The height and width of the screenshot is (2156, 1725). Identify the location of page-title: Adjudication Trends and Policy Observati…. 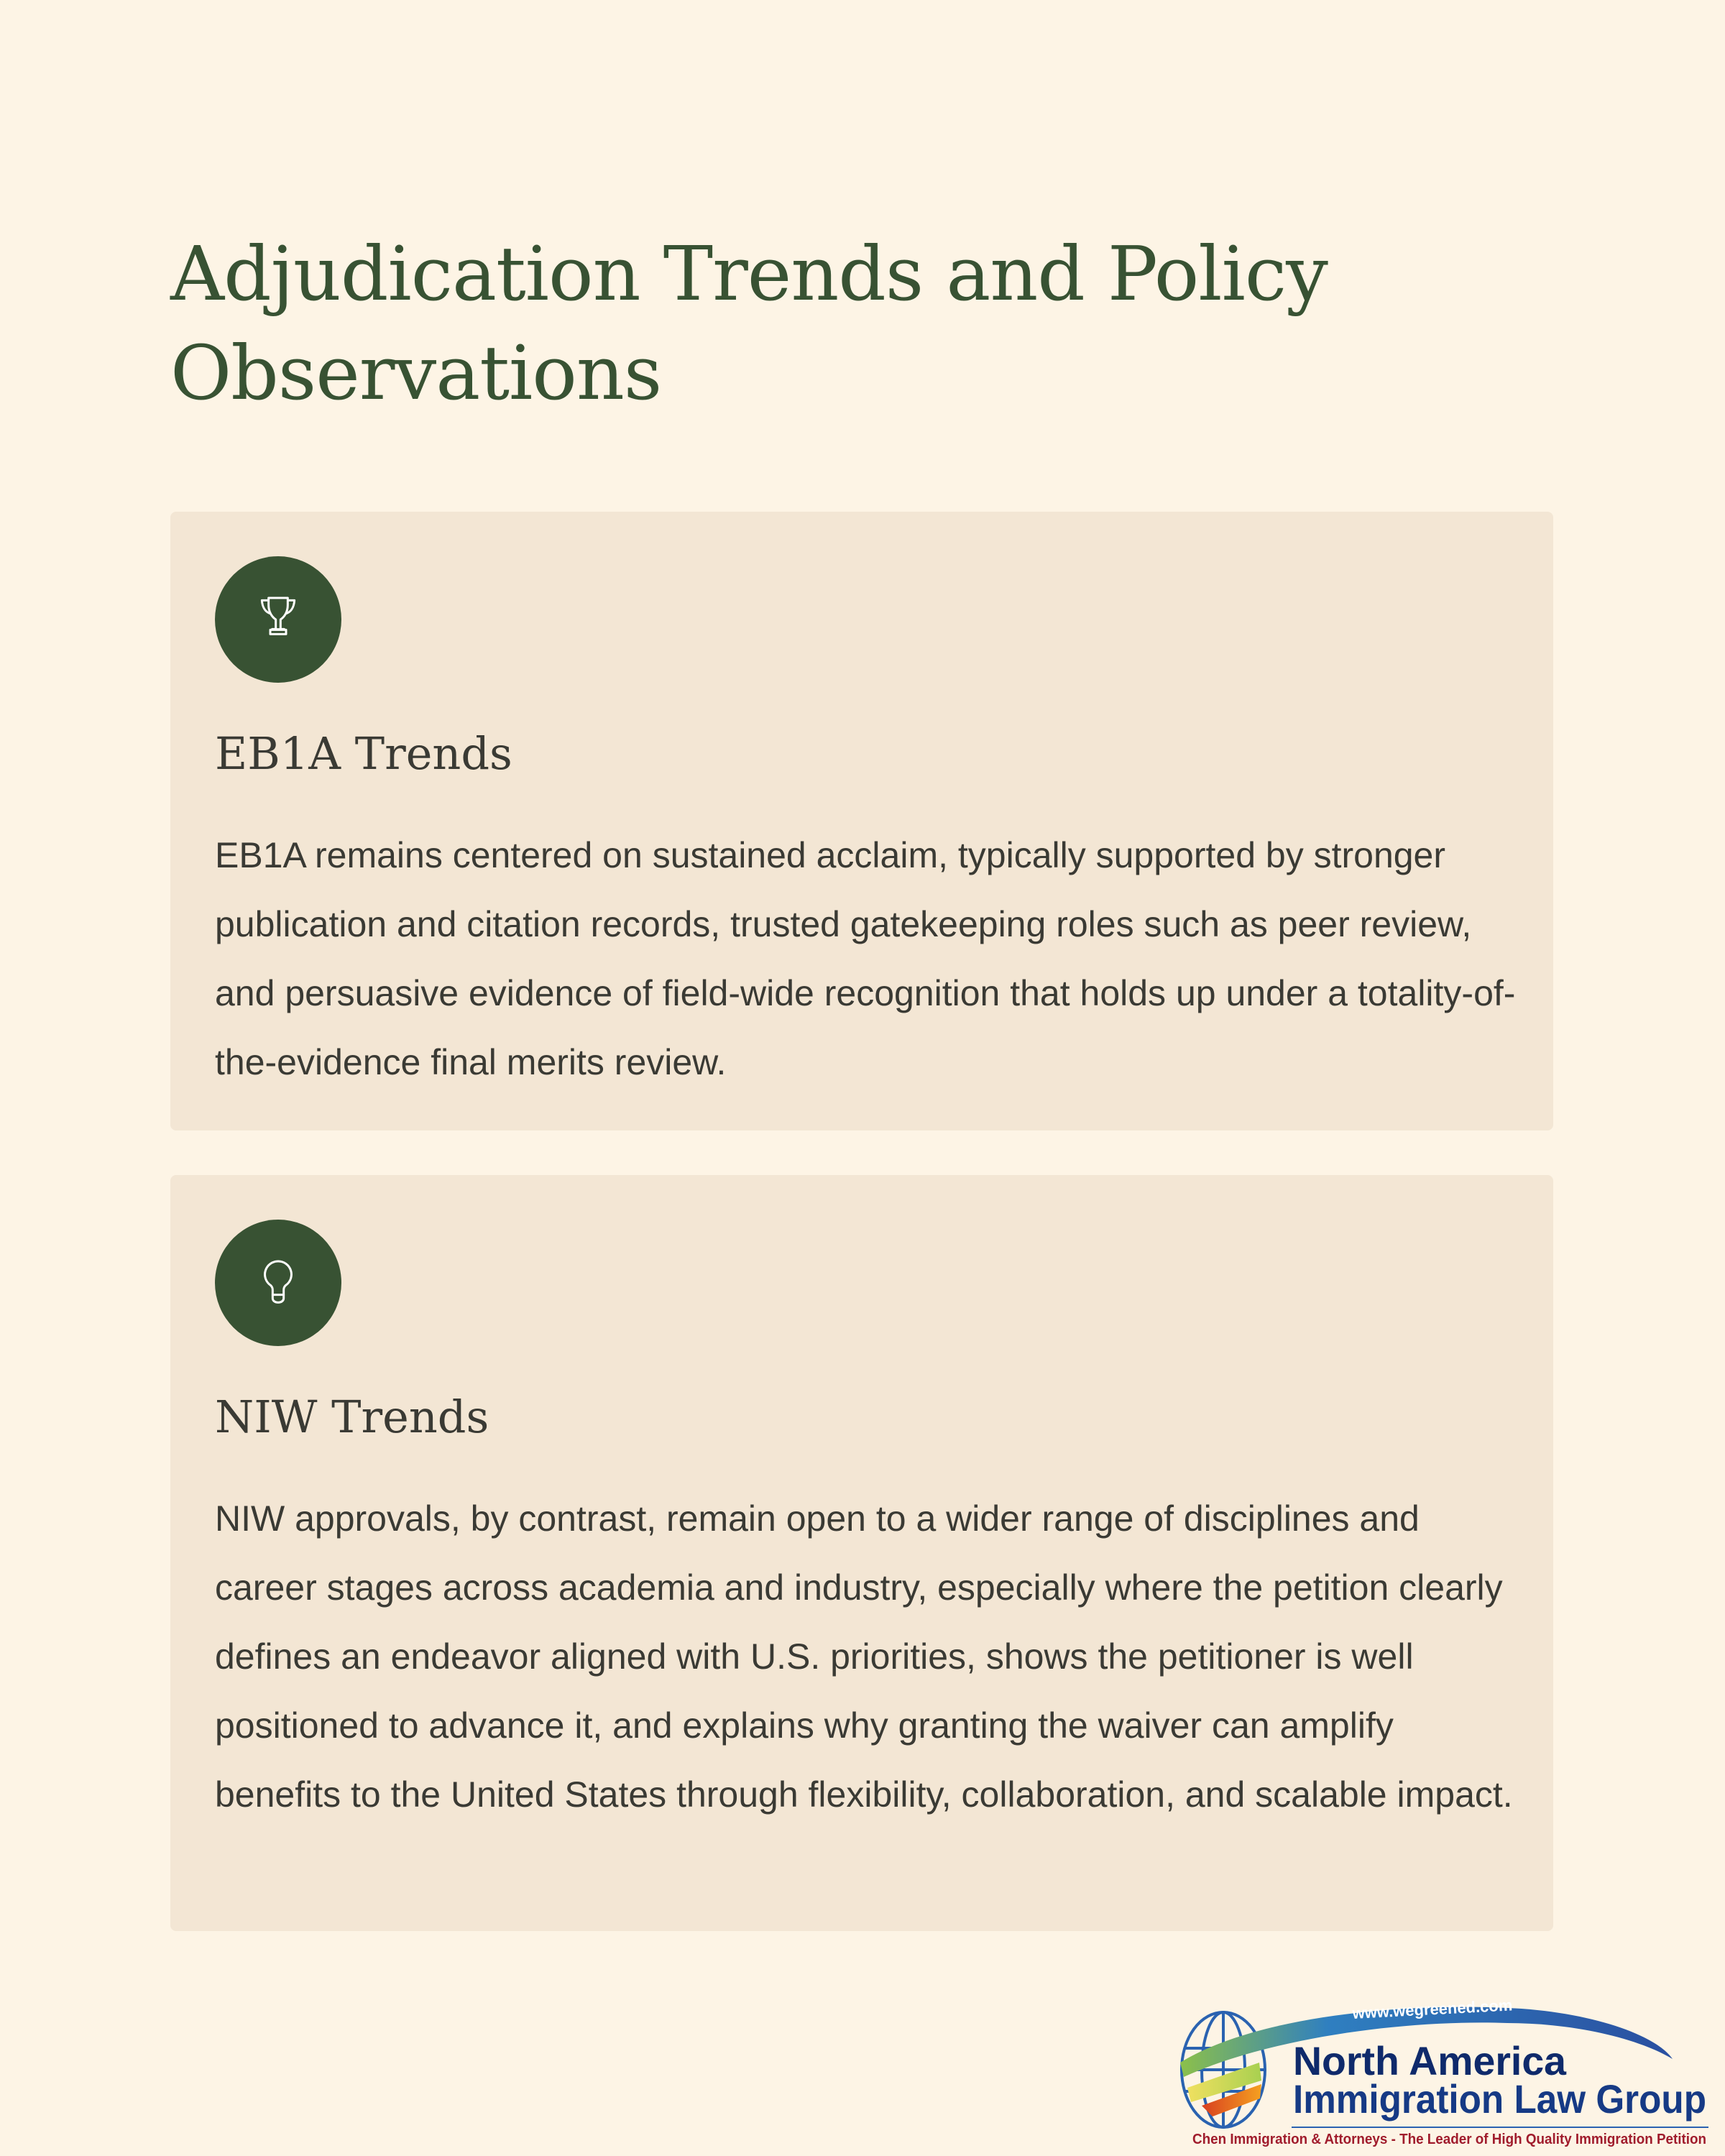
(749, 323).